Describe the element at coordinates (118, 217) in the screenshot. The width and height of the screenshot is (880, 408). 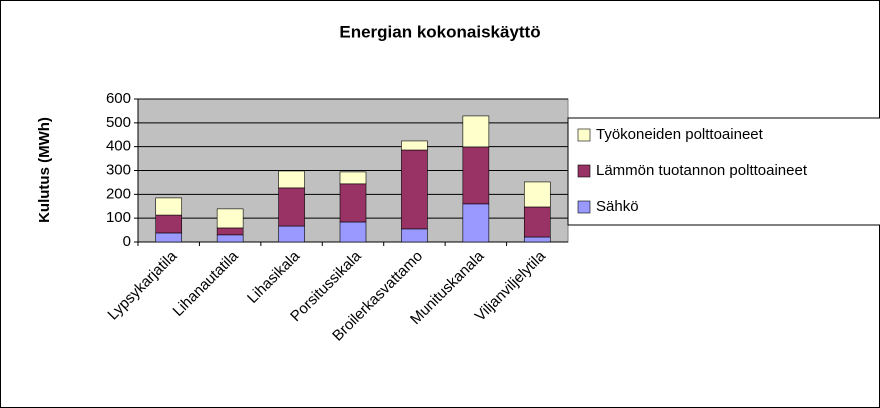
I see `y-tick-label: 100` at that location.